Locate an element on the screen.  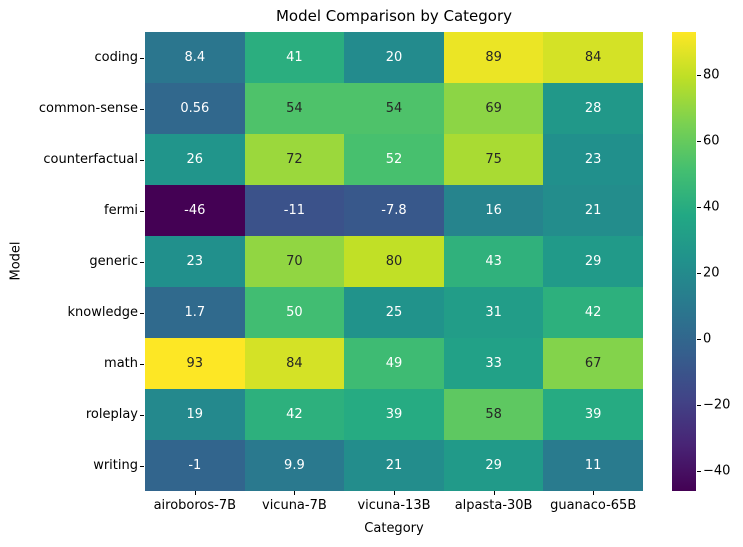
x-tick-label: airoboros-7B is located at coordinates (195, 505).